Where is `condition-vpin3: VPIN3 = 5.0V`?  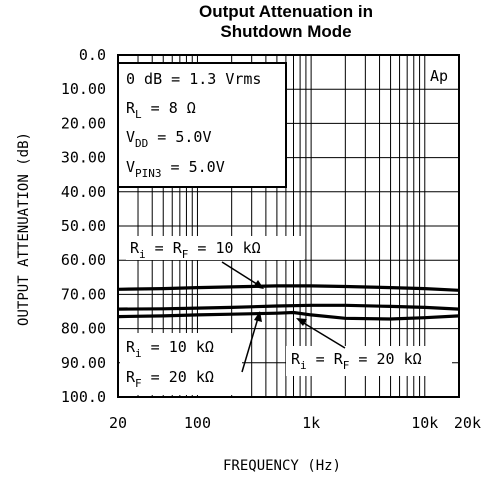
condition-vpin3: VPIN3 = 5.0V is located at coordinates (175, 169).